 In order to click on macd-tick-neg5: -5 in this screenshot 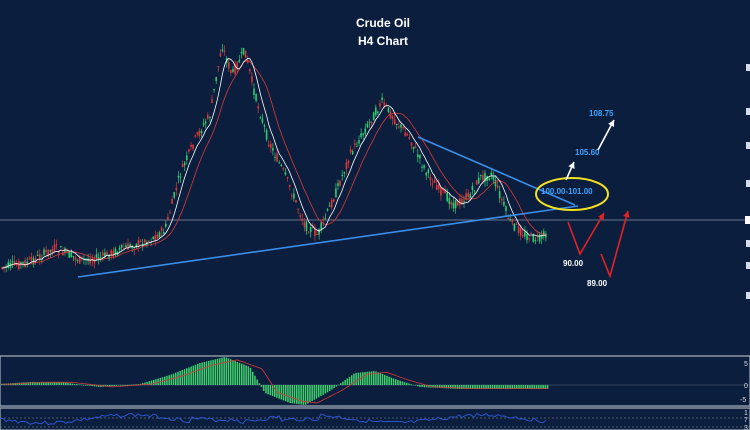, I will do `click(743, 400)`.